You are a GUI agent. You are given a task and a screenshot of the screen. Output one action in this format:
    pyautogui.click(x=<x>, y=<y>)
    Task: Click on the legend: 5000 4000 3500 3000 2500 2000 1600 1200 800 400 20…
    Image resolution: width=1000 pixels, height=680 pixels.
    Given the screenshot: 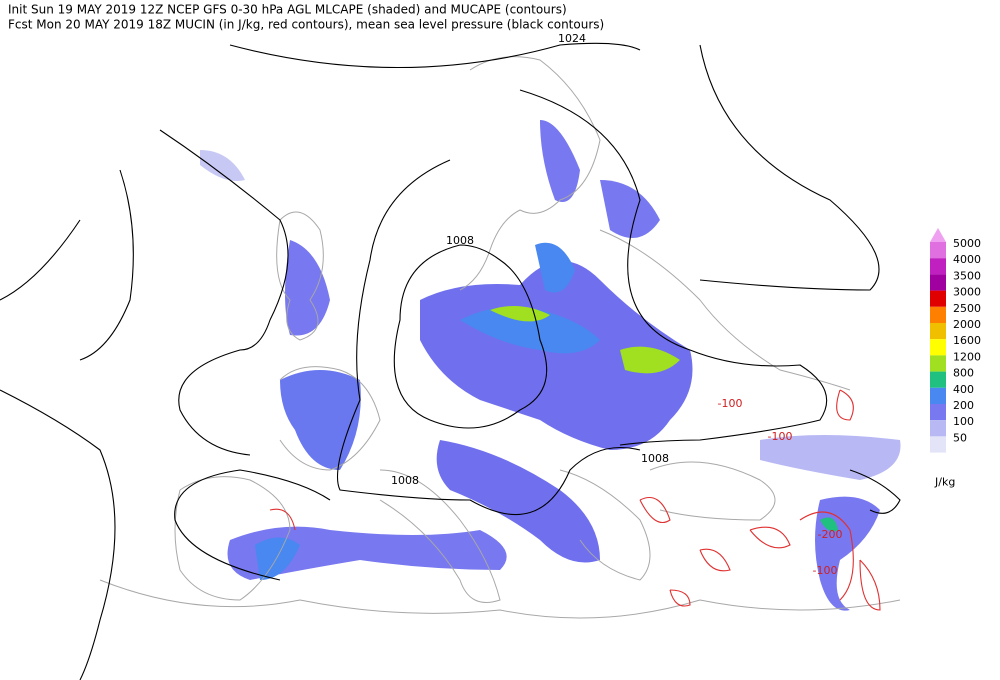 What is the action you would take?
    pyautogui.click(x=955, y=358)
    